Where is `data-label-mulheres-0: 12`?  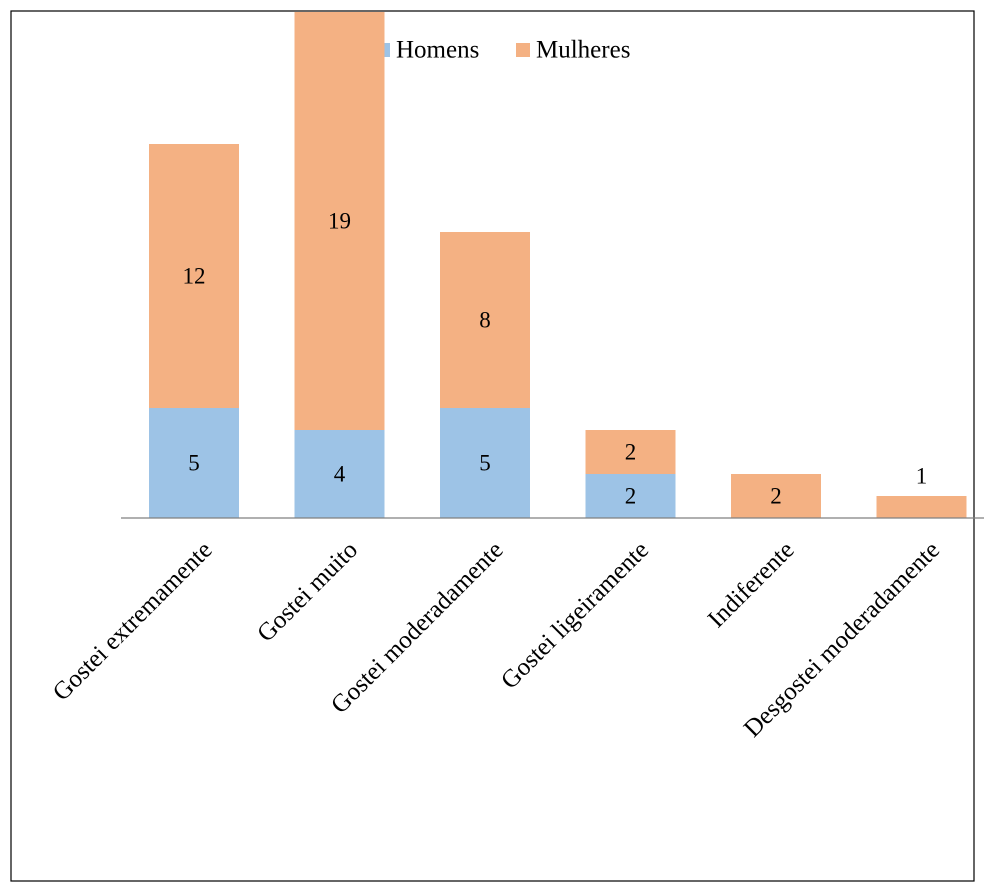
data-label-mulheres-0: 12 is located at coordinates (194, 276).